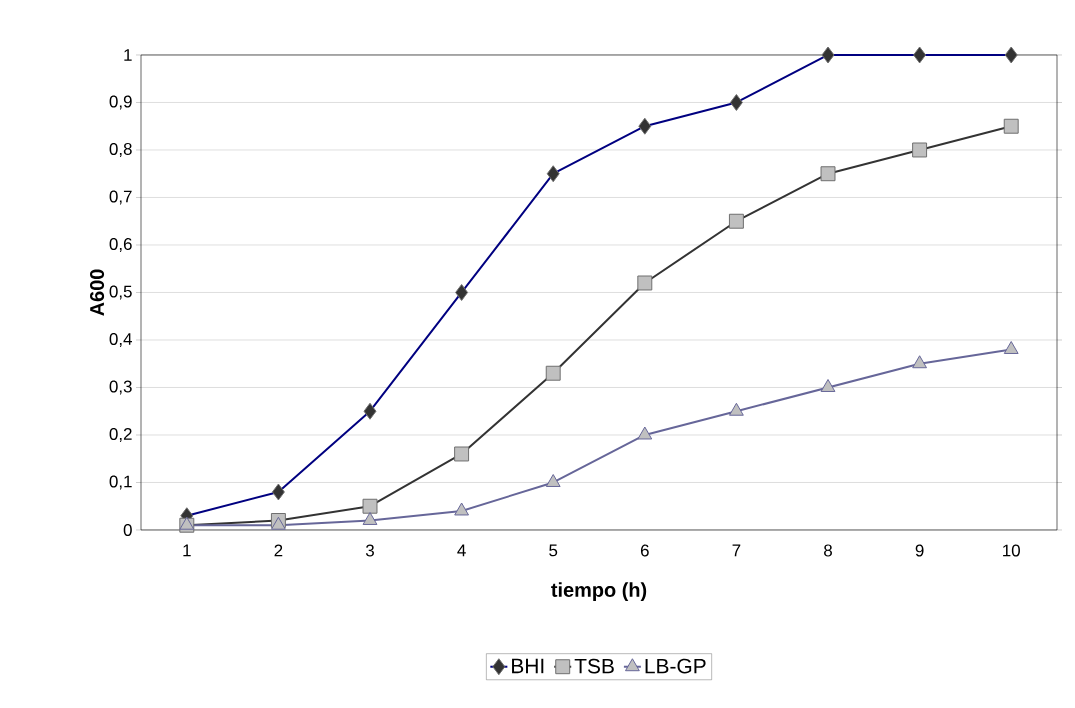 Image resolution: width=1075 pixels, height=708 pixels. Describe the element at coordinates (120, 244) in the screenshot. I see `y-tick-label: 0,6` at that location.